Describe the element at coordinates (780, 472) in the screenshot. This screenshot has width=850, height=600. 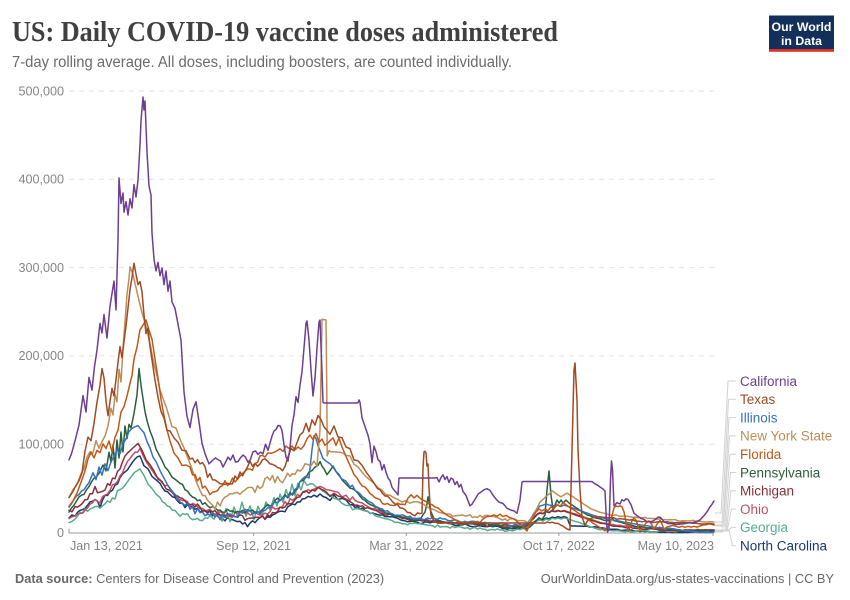
I see `svg-text: Pennsylvania` at that location.